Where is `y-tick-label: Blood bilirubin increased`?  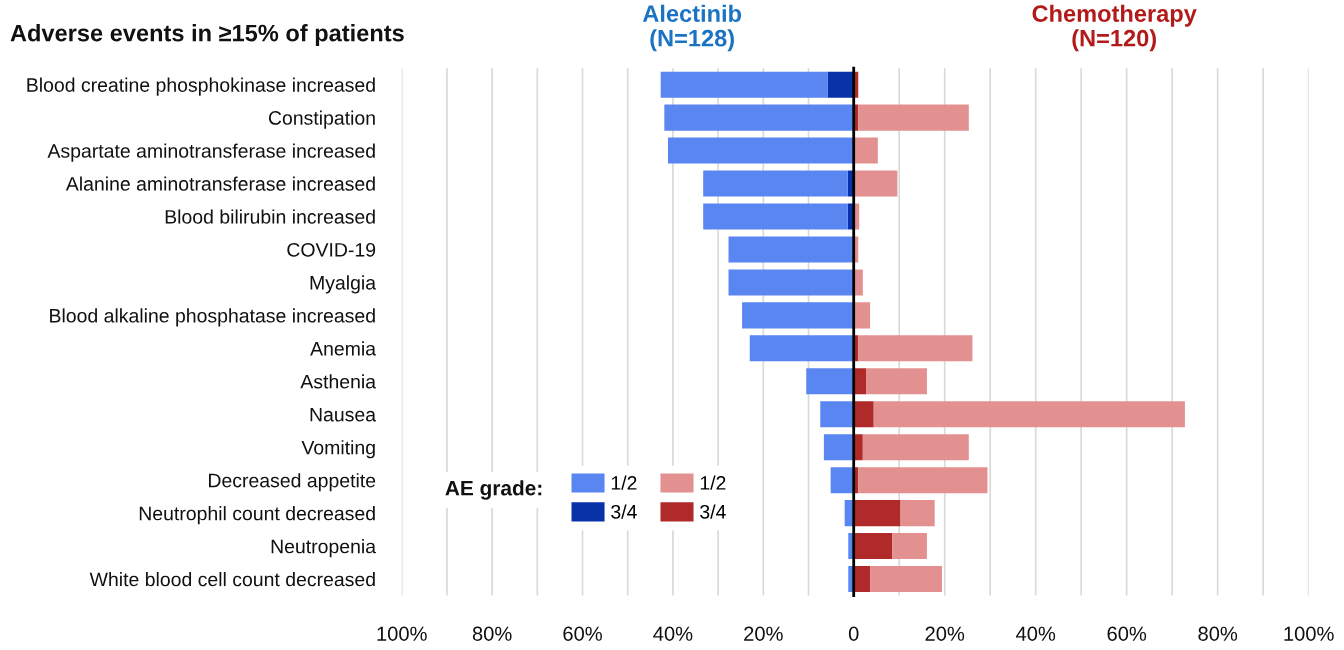 y-tick-label: Blood bilirubin increased is located at coordinates (270, 216).